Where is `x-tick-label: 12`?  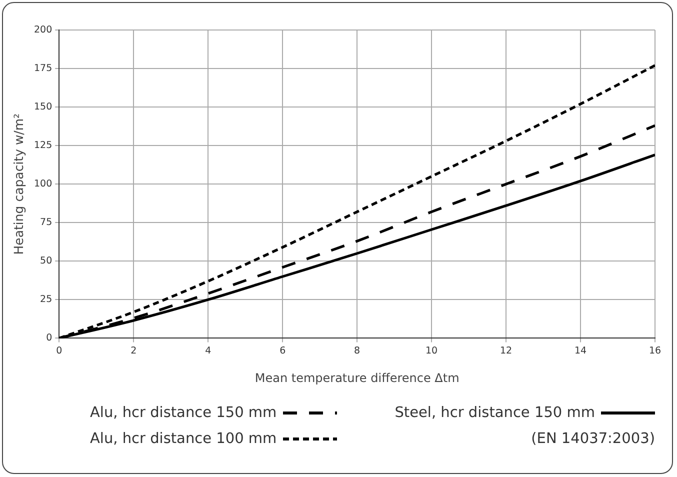
x-tick-label: 12 is located at coordinates (506, 350).